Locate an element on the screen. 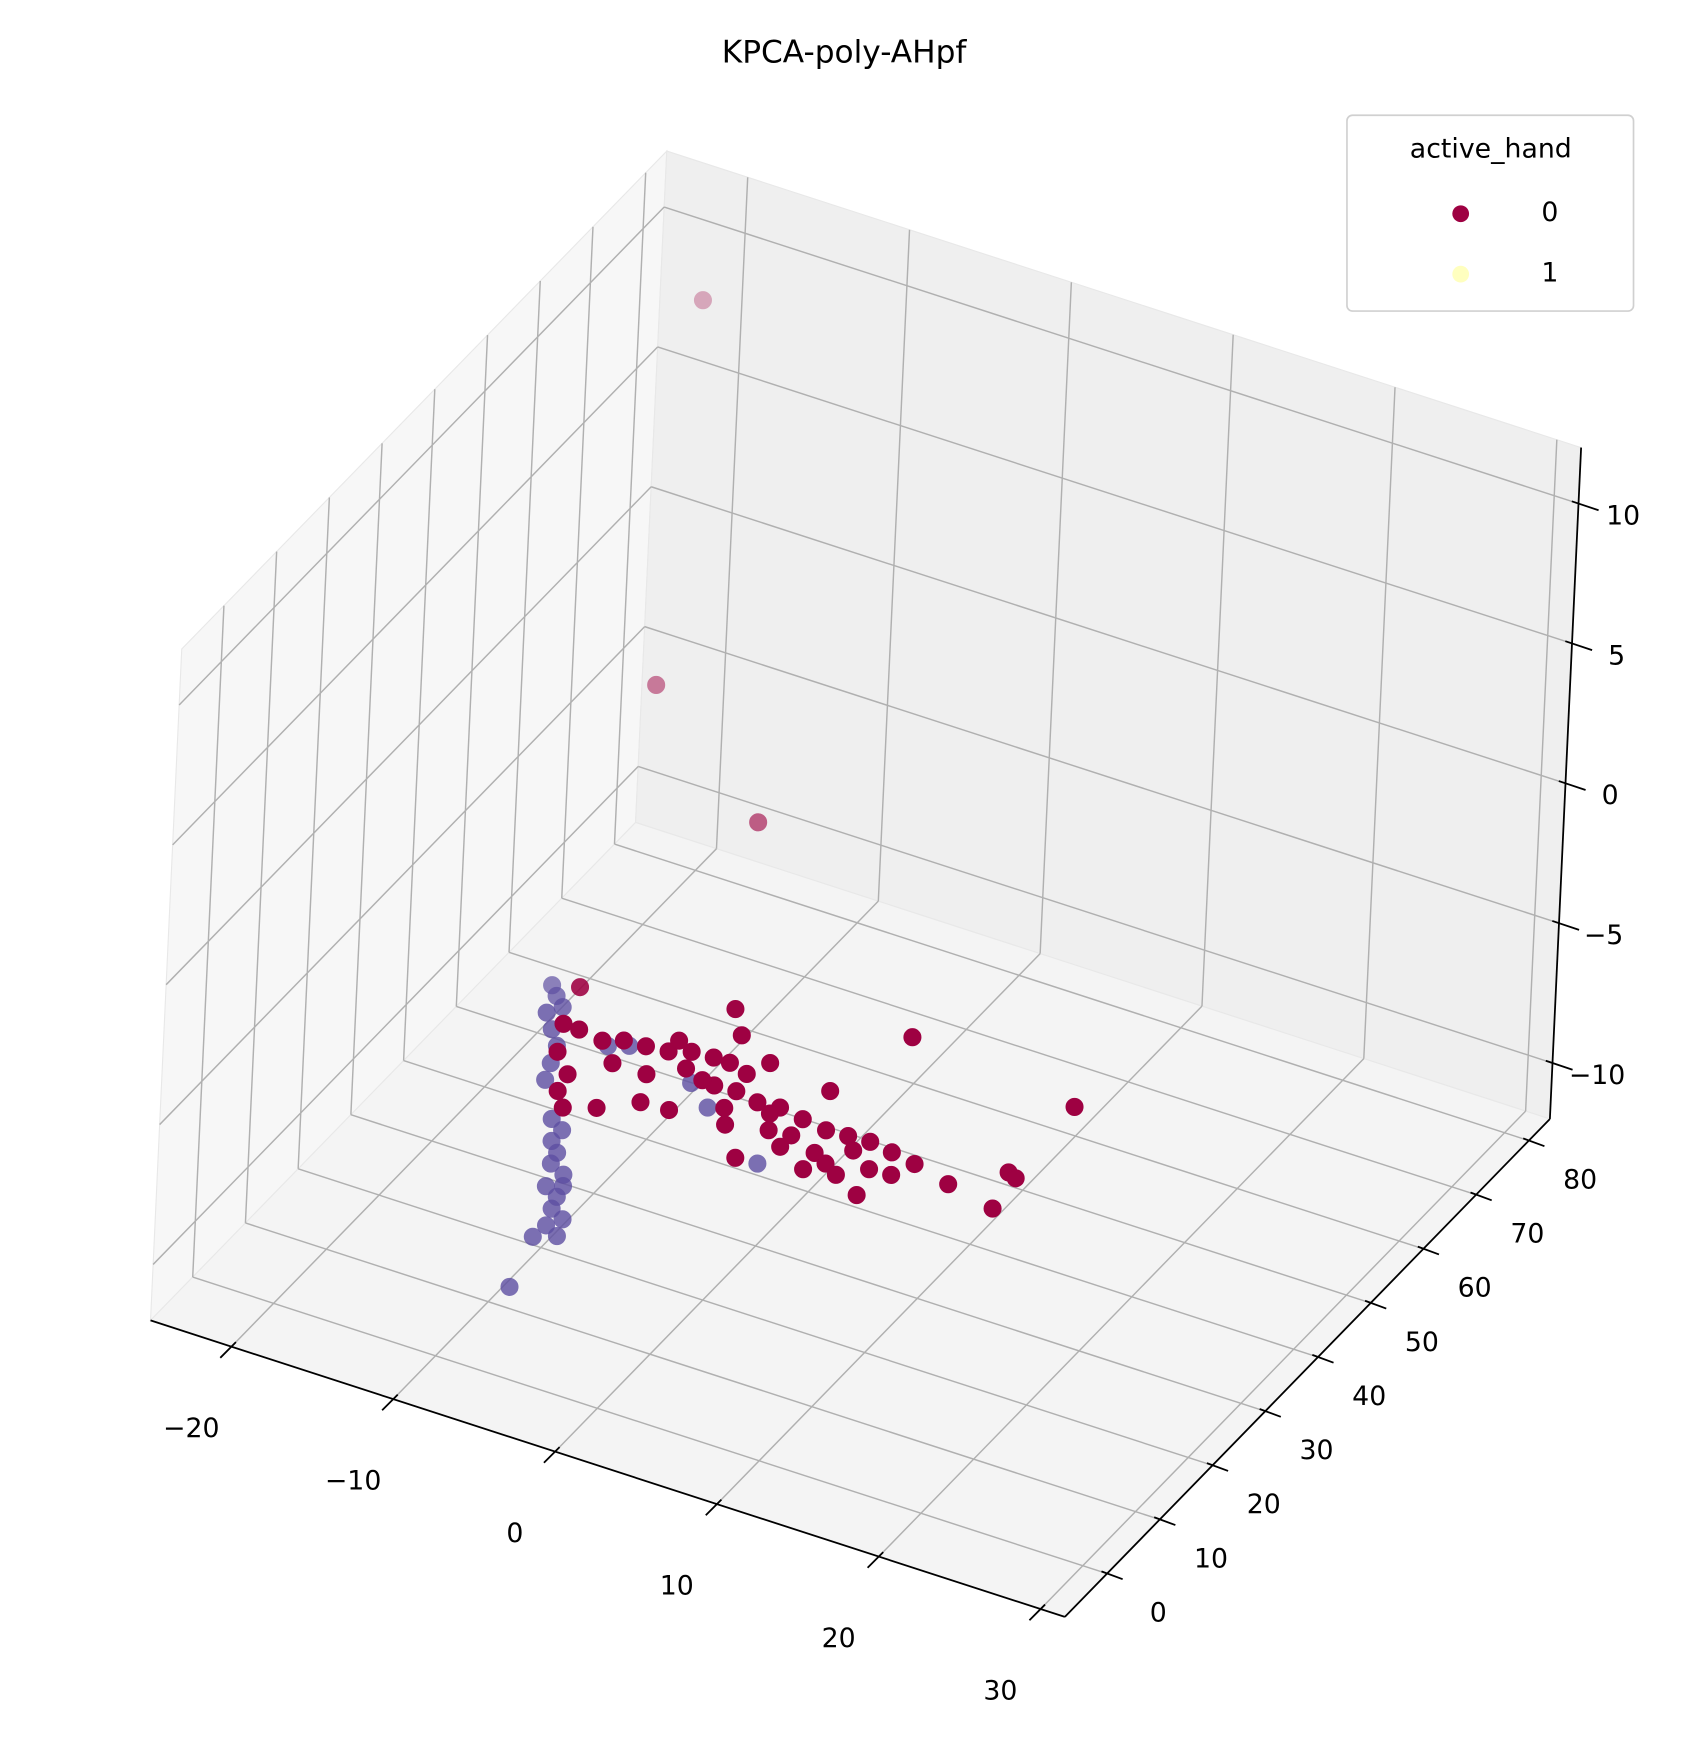  y-tick-label: 10 is located at coordinates (1211, 1558).